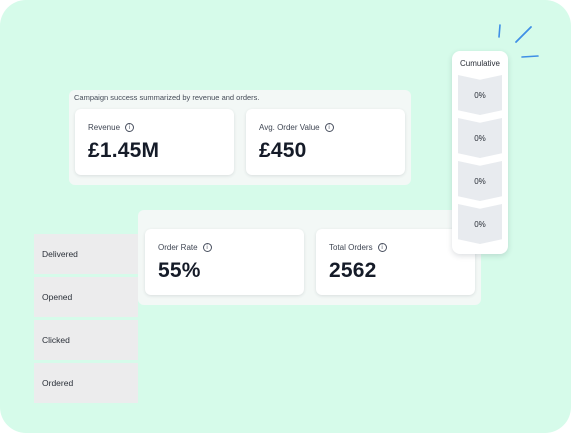  What do you see at coordinates (86, 297) in the screenshot?
I see `funnel-step-opened: Opened` at bounding box center [86, 297].